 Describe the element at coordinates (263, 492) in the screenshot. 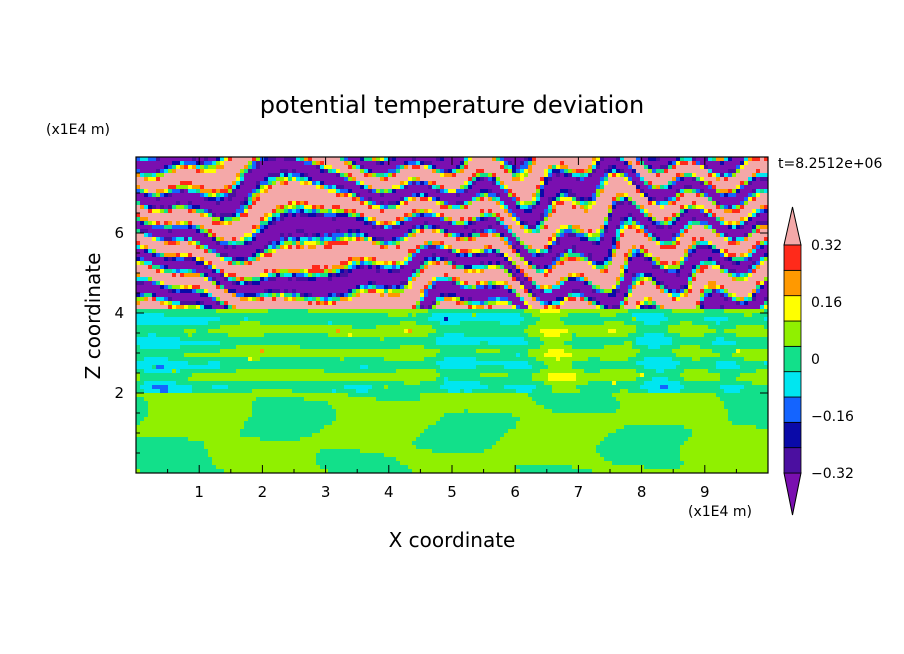

I see `x-tick-label: 2` at that location.